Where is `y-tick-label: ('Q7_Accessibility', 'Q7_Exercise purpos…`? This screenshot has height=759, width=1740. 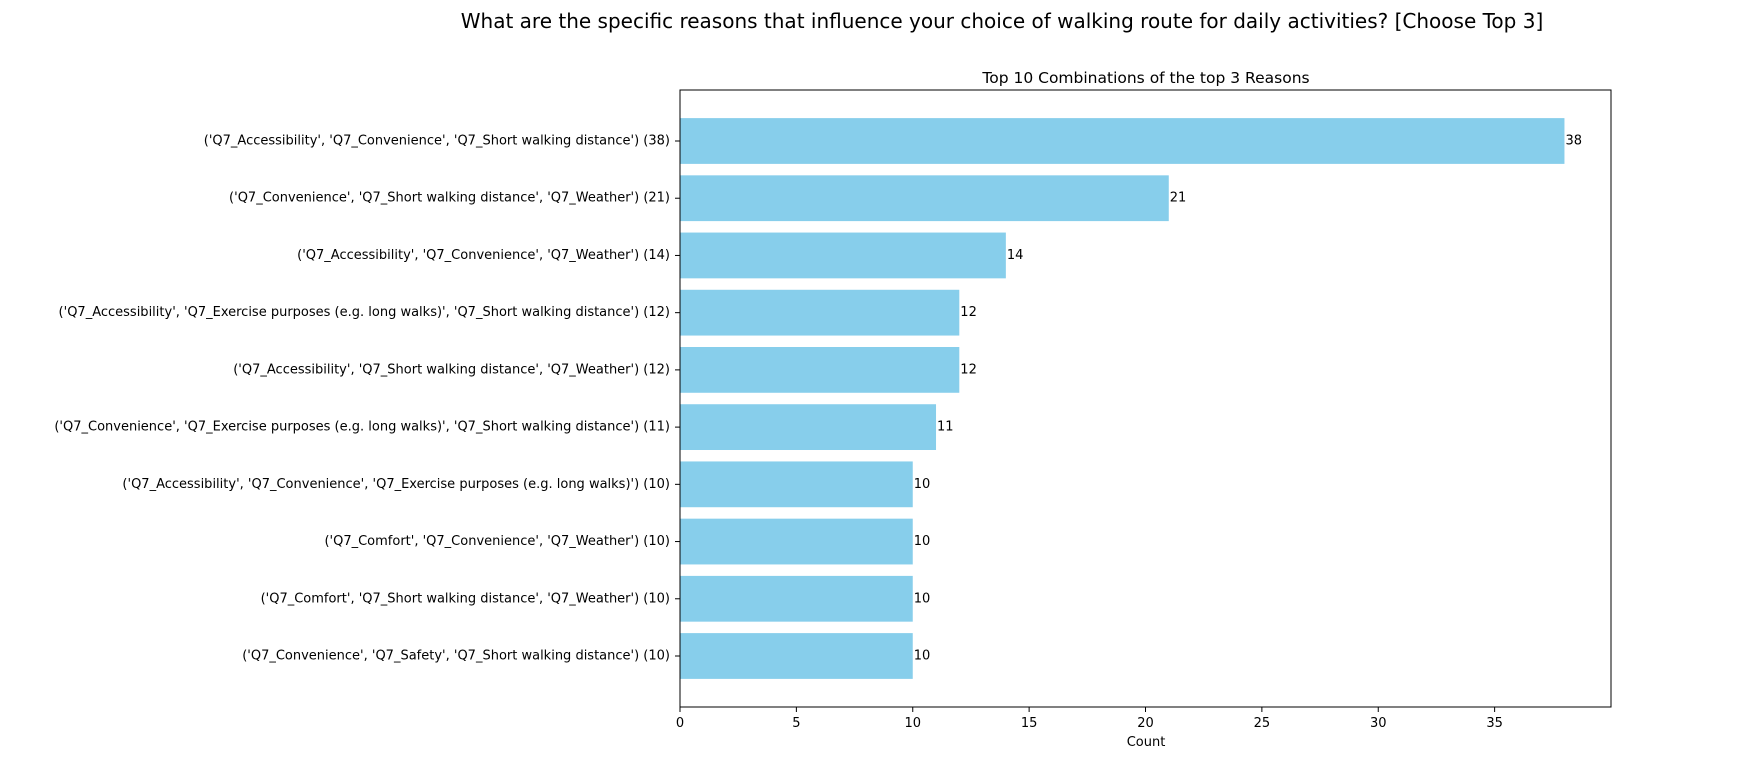 y-tick-label: ('Q7_Accessibility', 'Q7_Exercise purpos… is located at coordinates (364, 312).